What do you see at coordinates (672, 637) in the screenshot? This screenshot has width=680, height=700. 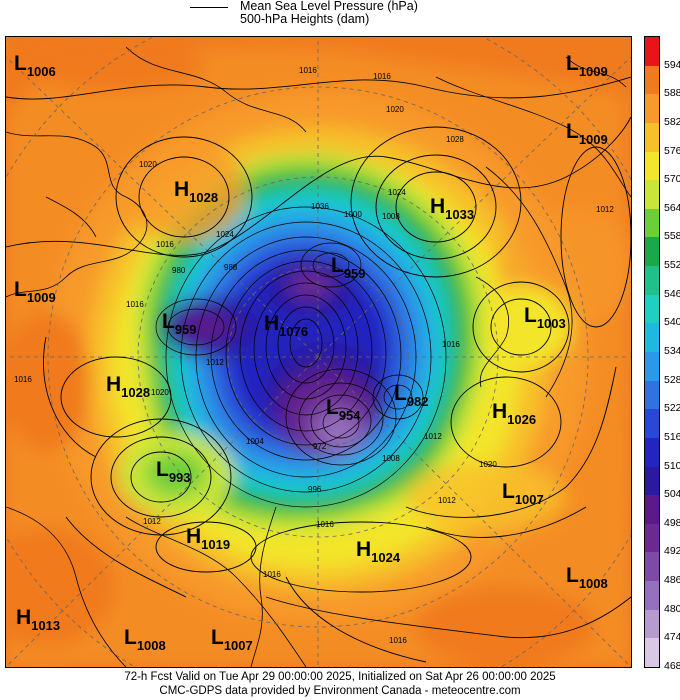 I see `colorbar-tick-label: 474` at bounding box center [672, 637].